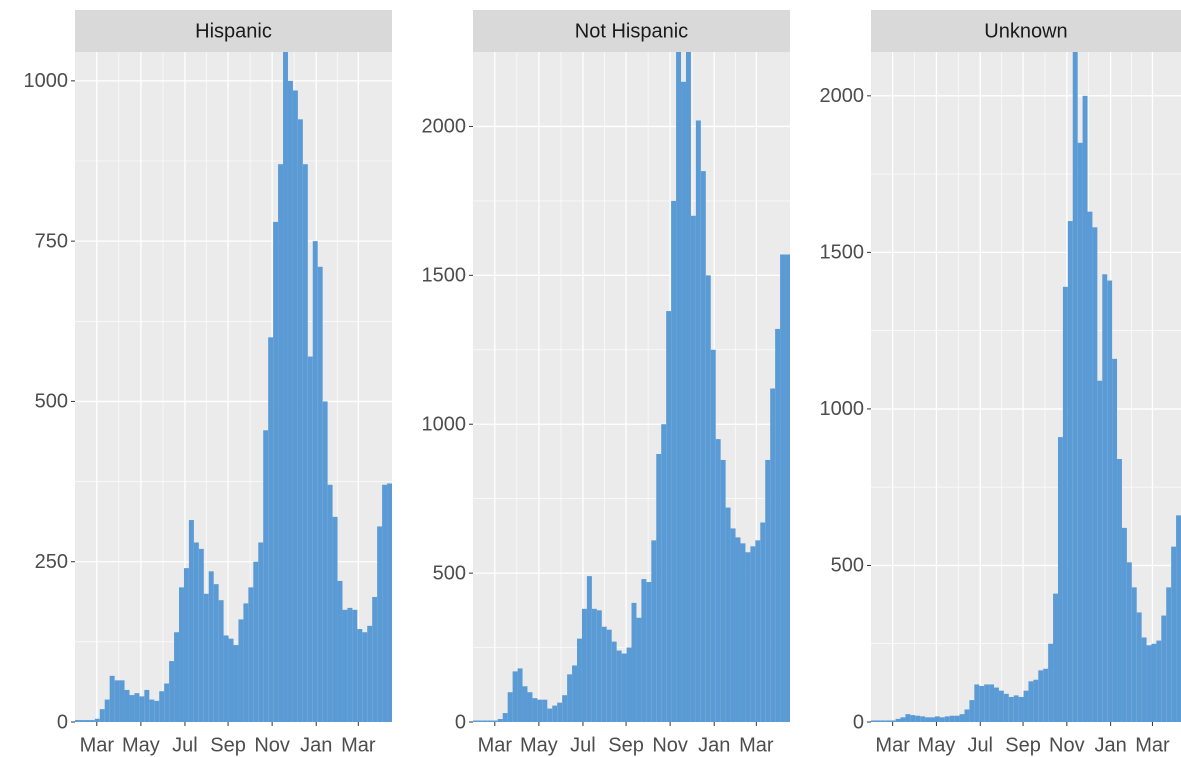 The image size is (1181, 757). What do you see at coordinates (51, 402) in the screenshot?
I see `y-tick-label: 500` at bounding box center [51, 402].